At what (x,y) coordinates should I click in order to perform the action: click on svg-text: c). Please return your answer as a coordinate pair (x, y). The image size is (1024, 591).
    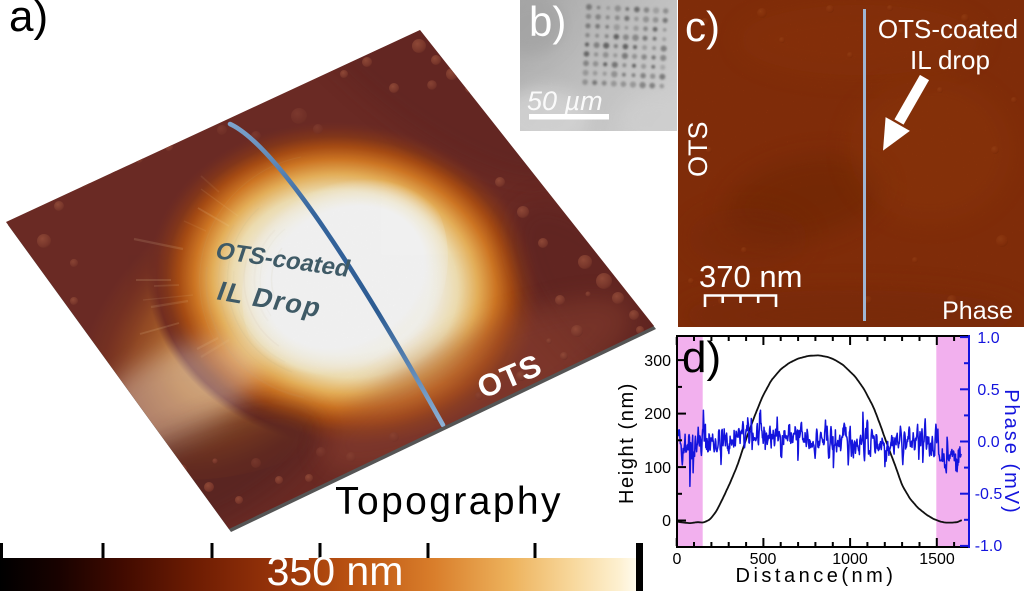
    Looking at the image, I should click on (702, 26).